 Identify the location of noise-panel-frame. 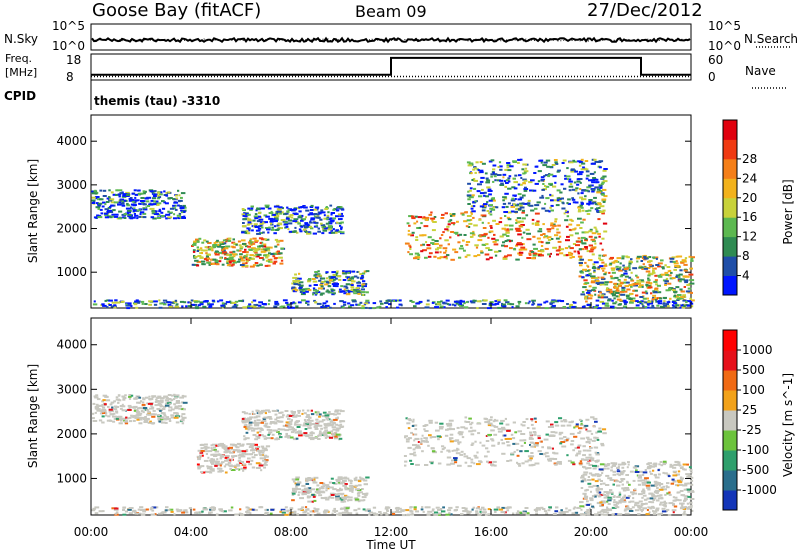
(391, 37).